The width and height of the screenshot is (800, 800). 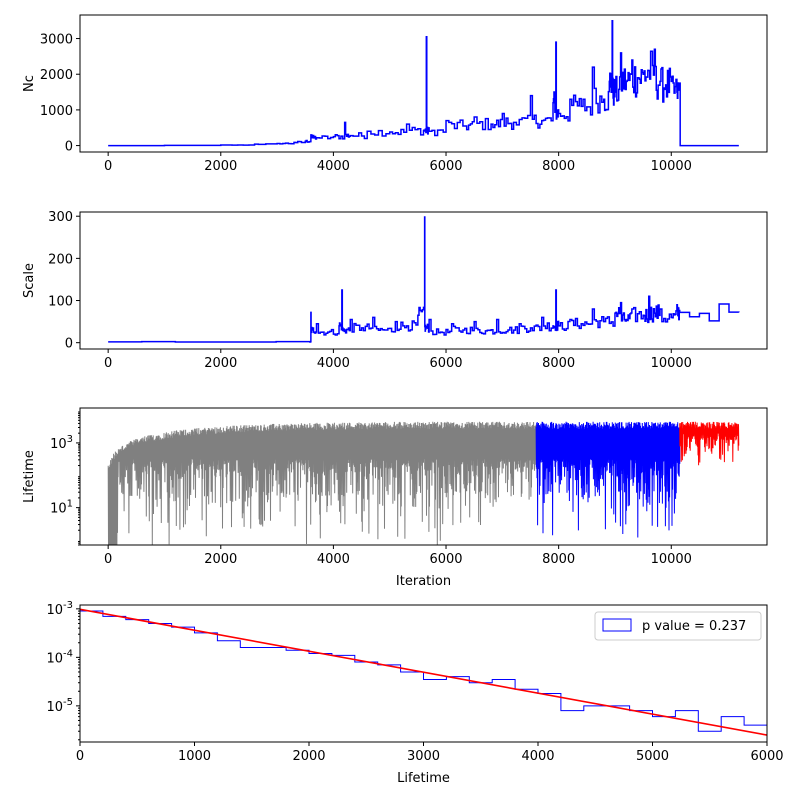 What do you see at coordinates (59, 657) in the screenshot?
I see `y-tick-label: 10⁻⁴` at bounding box center [59, 657].